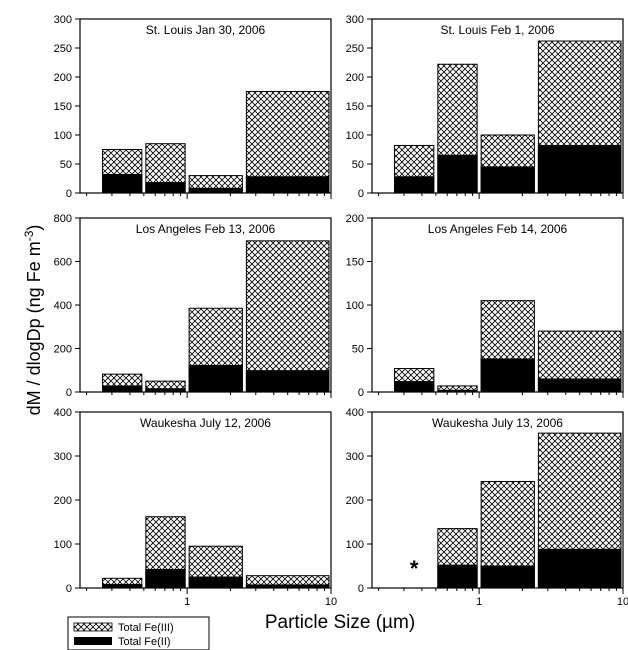 The height and width of the screenshot is (650, 628). I want to click on y-axis-label: dM / dlogDp (ng Fe m-3), so click(33, 320).